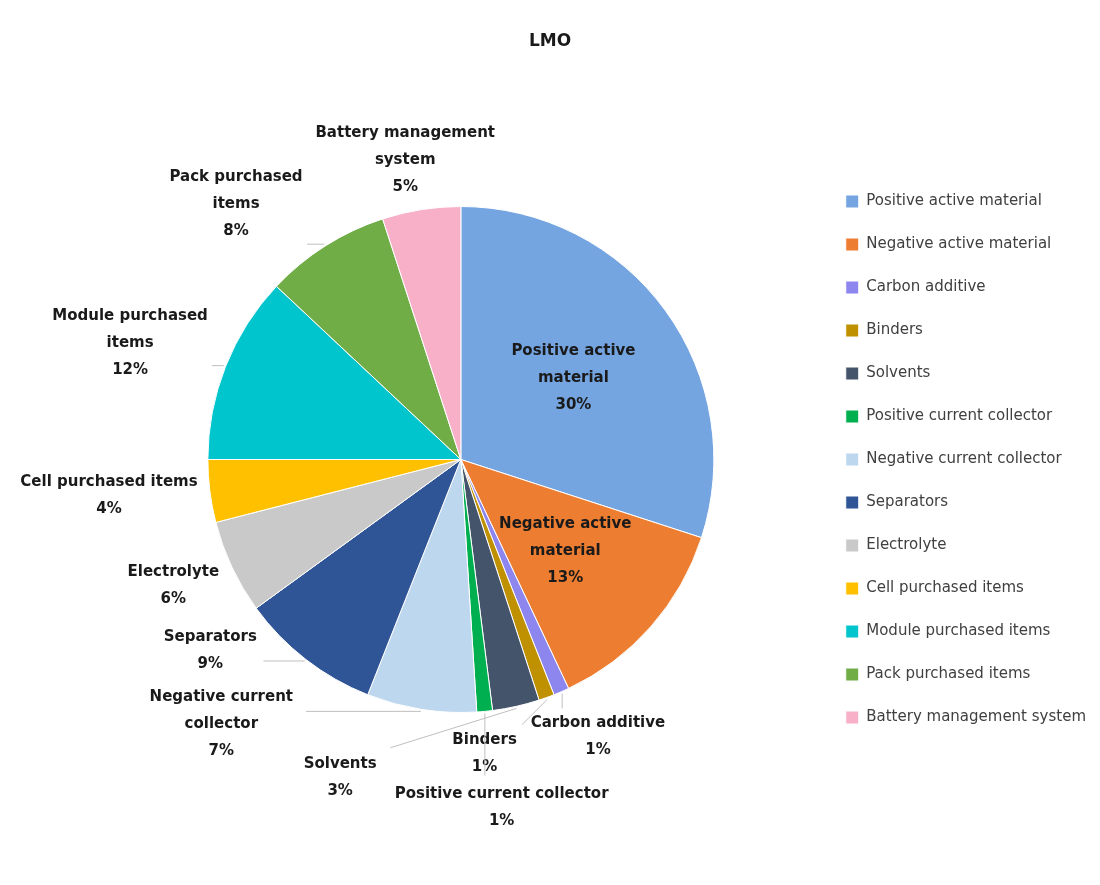 The width and height of the screenshot is (1100, 885). What do you see at coordinates (906, 544) in the screenshot?
I see `legend-label: Electrolyte` at bounding box center [906, 544].